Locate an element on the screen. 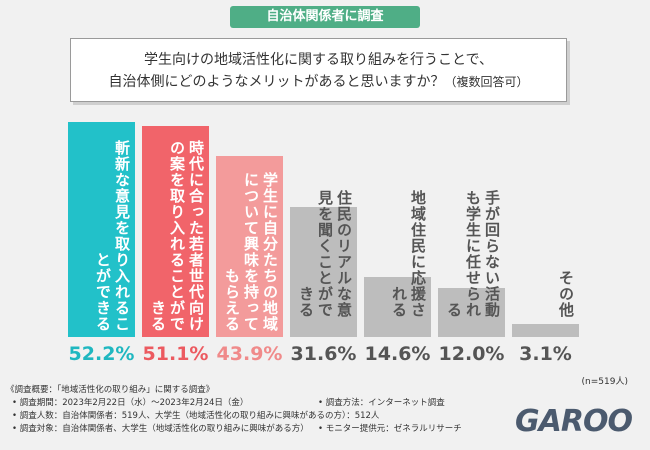 Image resolution: width=650 pixels, height=450 pixels. category-label: 地域住民に応援される is located at coordinates (408, 254).